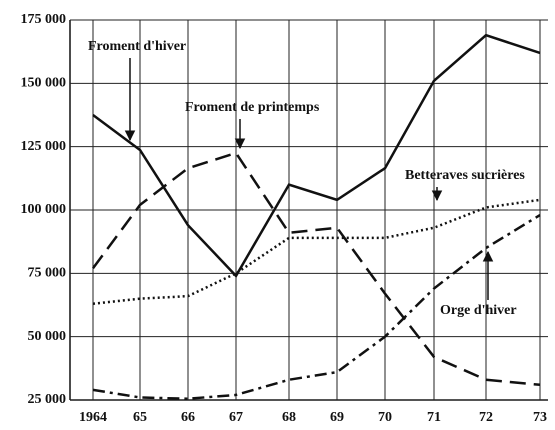 Image resolution: width=555 pixels, height=430 pixels. What do you see at coordinates (289, 417) in the screenshot?
I see `x-tick-label: 68` at bounding box center [289, 417].